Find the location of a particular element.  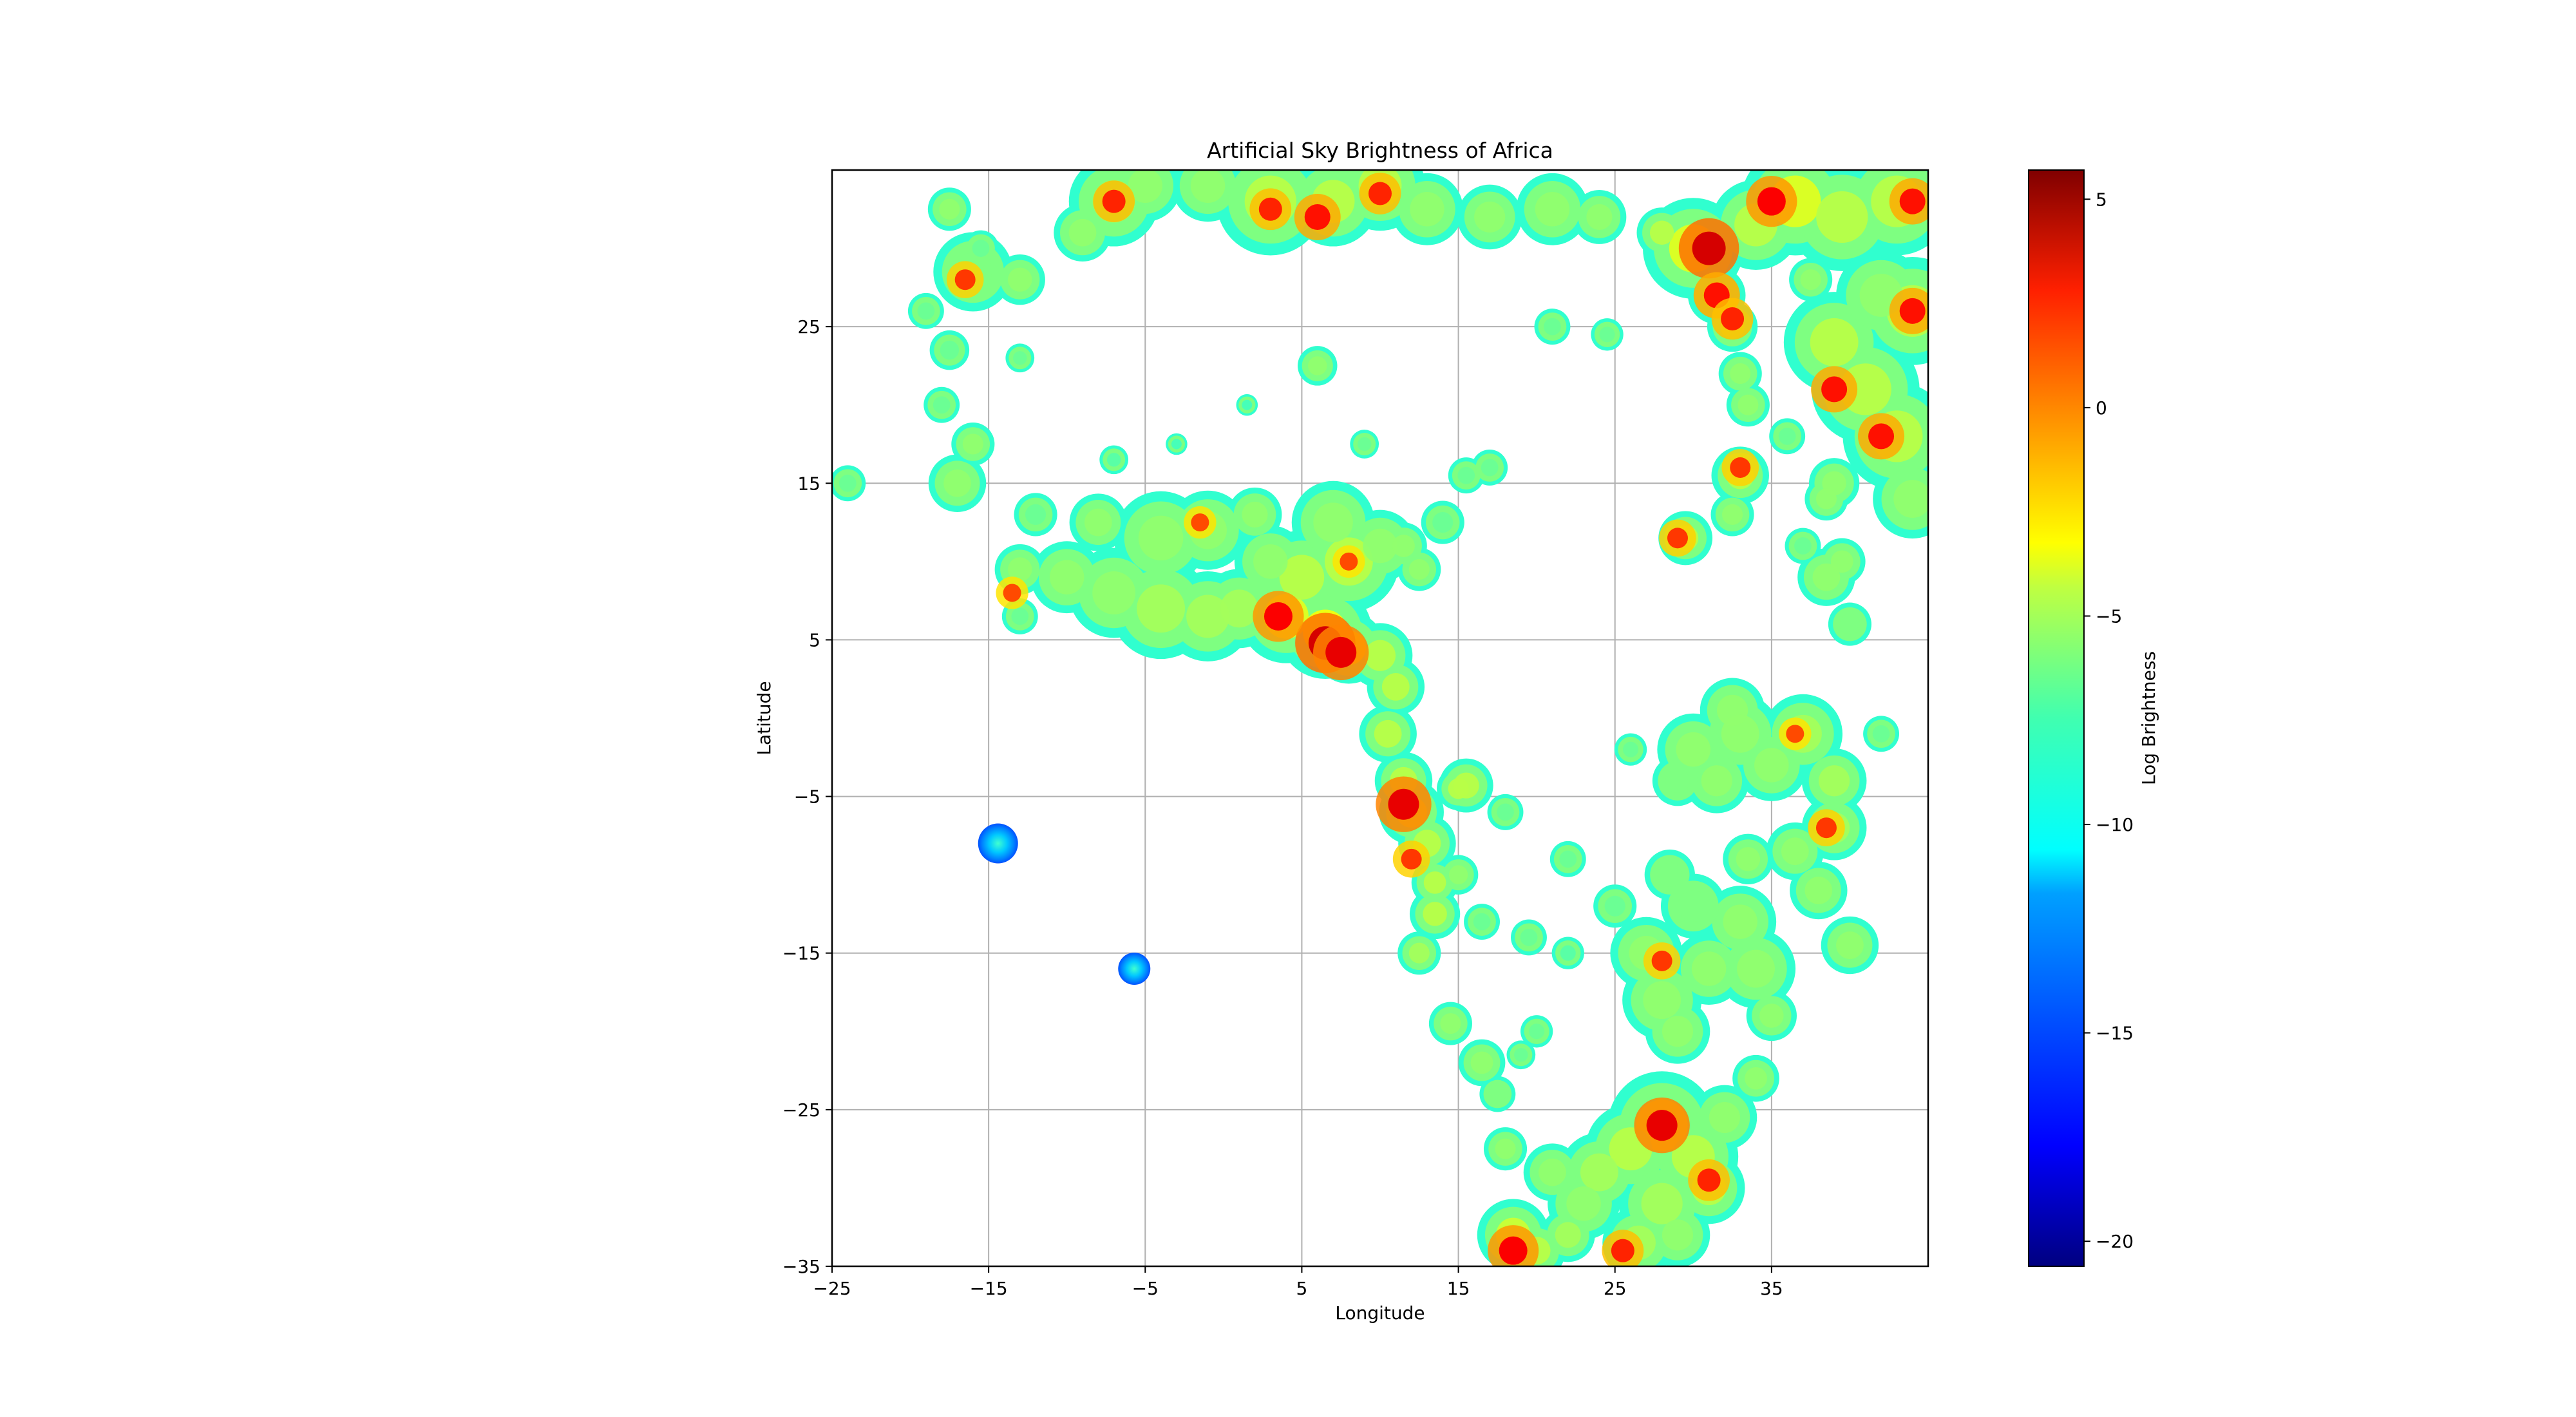

chart-title: Artificial Sky Brightness of Africa is located at coordinates (1380, 150).